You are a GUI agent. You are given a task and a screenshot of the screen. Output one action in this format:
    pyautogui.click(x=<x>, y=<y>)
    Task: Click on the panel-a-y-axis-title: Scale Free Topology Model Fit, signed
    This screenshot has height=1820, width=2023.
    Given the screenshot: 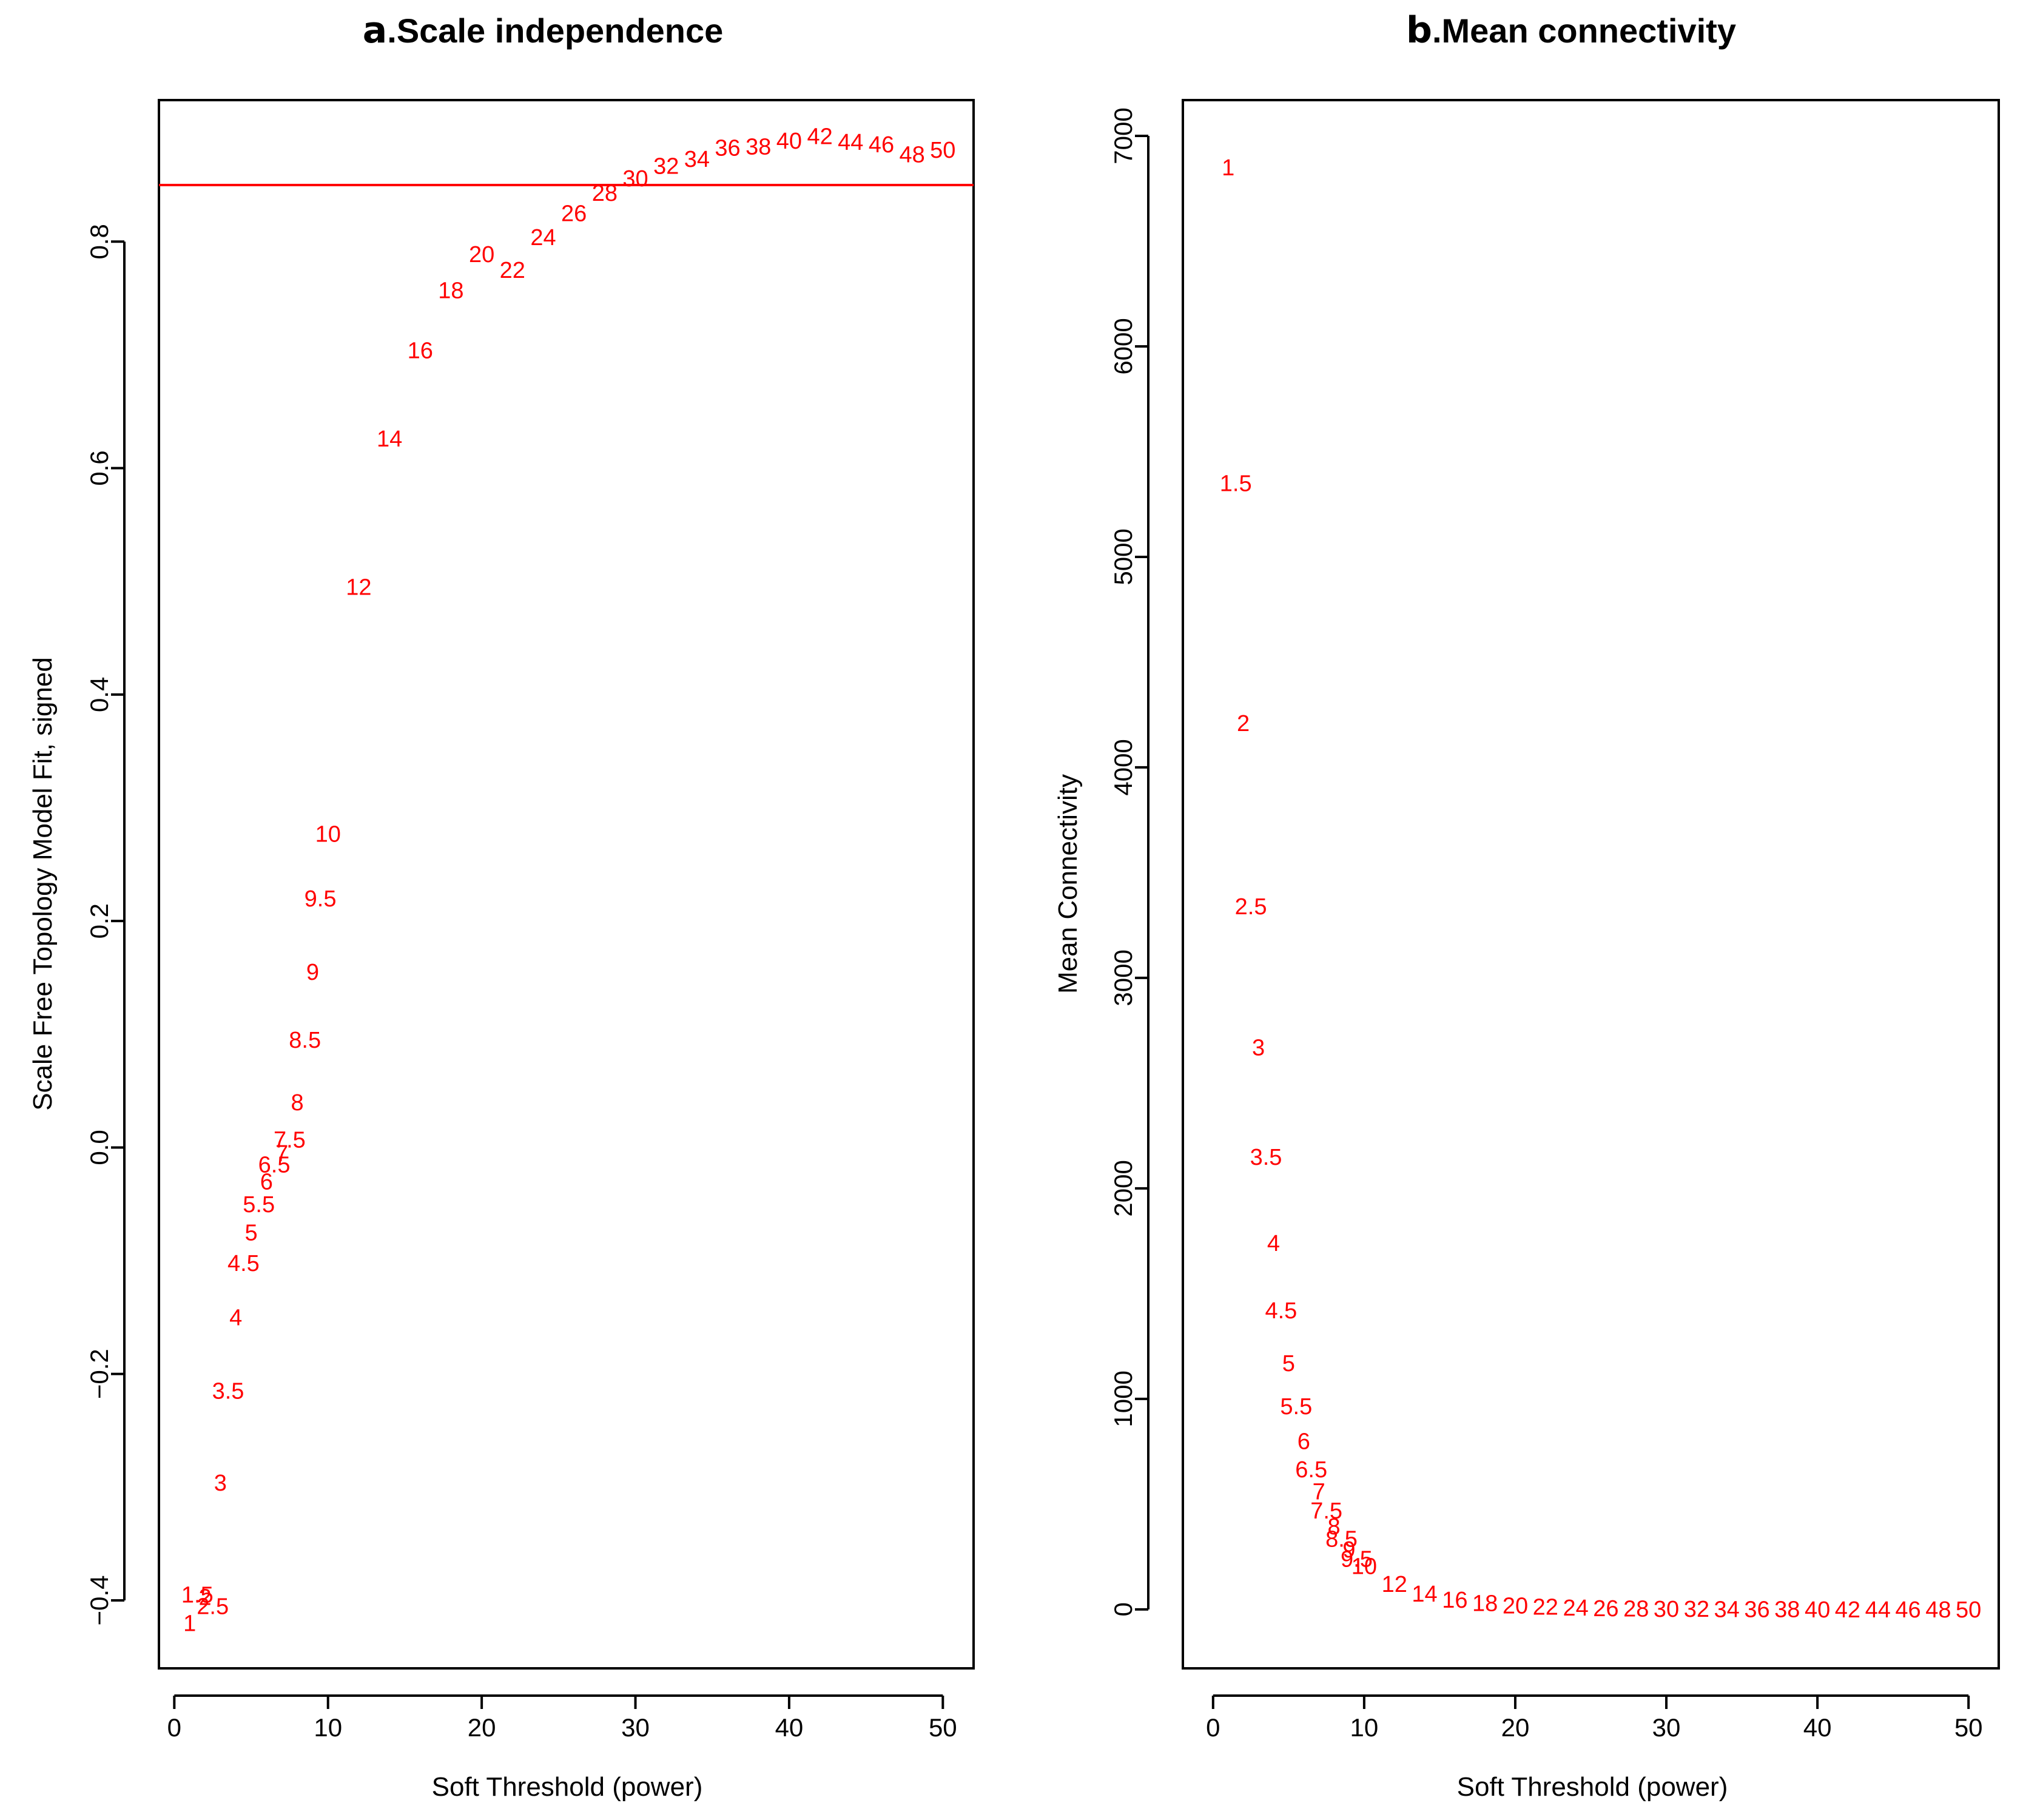 What is the action you would take?
    pyautogui.click(x=43, y=884)
    